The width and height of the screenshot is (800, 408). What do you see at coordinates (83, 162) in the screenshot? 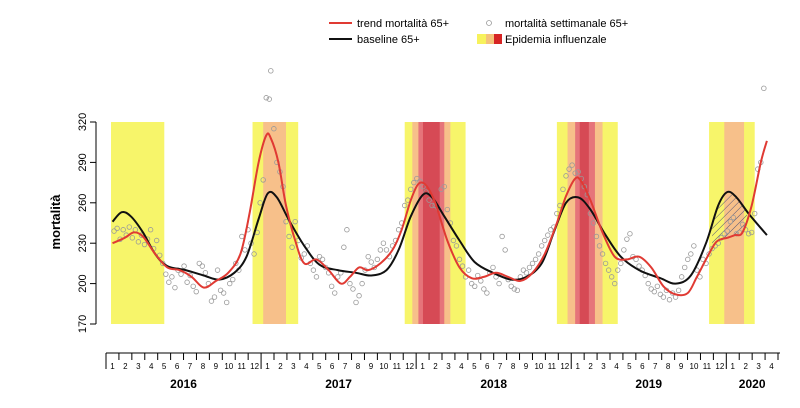
I see `y-tick-label: 290` at bounding box center [83, 162].